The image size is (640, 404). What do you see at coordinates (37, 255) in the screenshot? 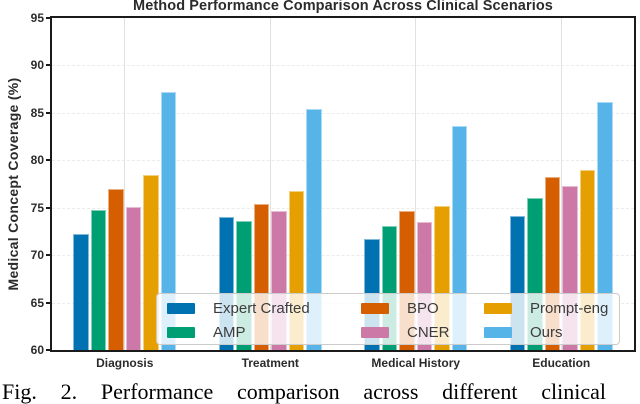
I see `y-tick-label: 70` at bounding box center [37, 255].